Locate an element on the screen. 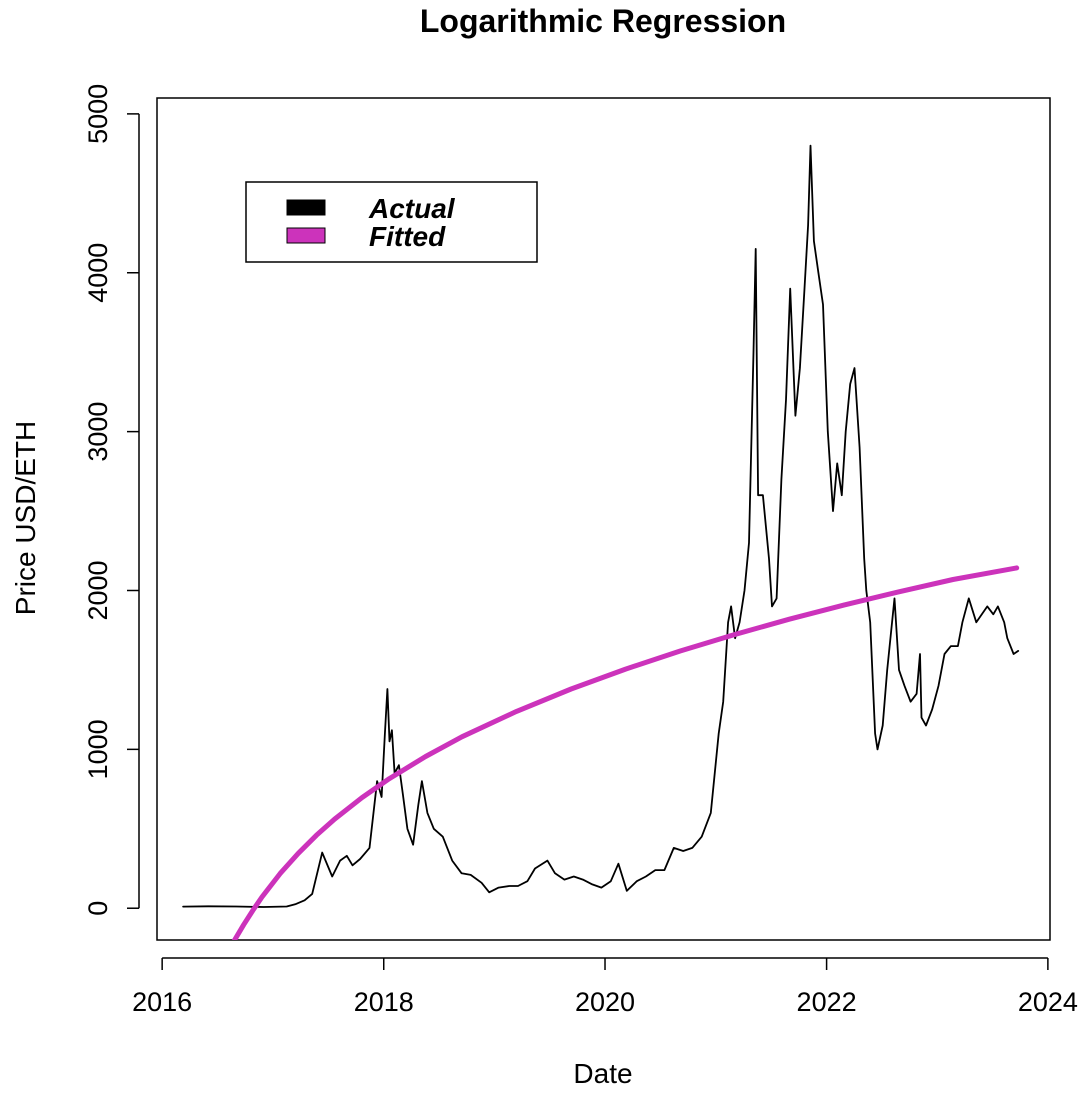 Image resolution: width=1090 pixels, height=1098 pixels. x-axis: 2016 2018 2020 2022 2024 is located at coordinates (605, 987).